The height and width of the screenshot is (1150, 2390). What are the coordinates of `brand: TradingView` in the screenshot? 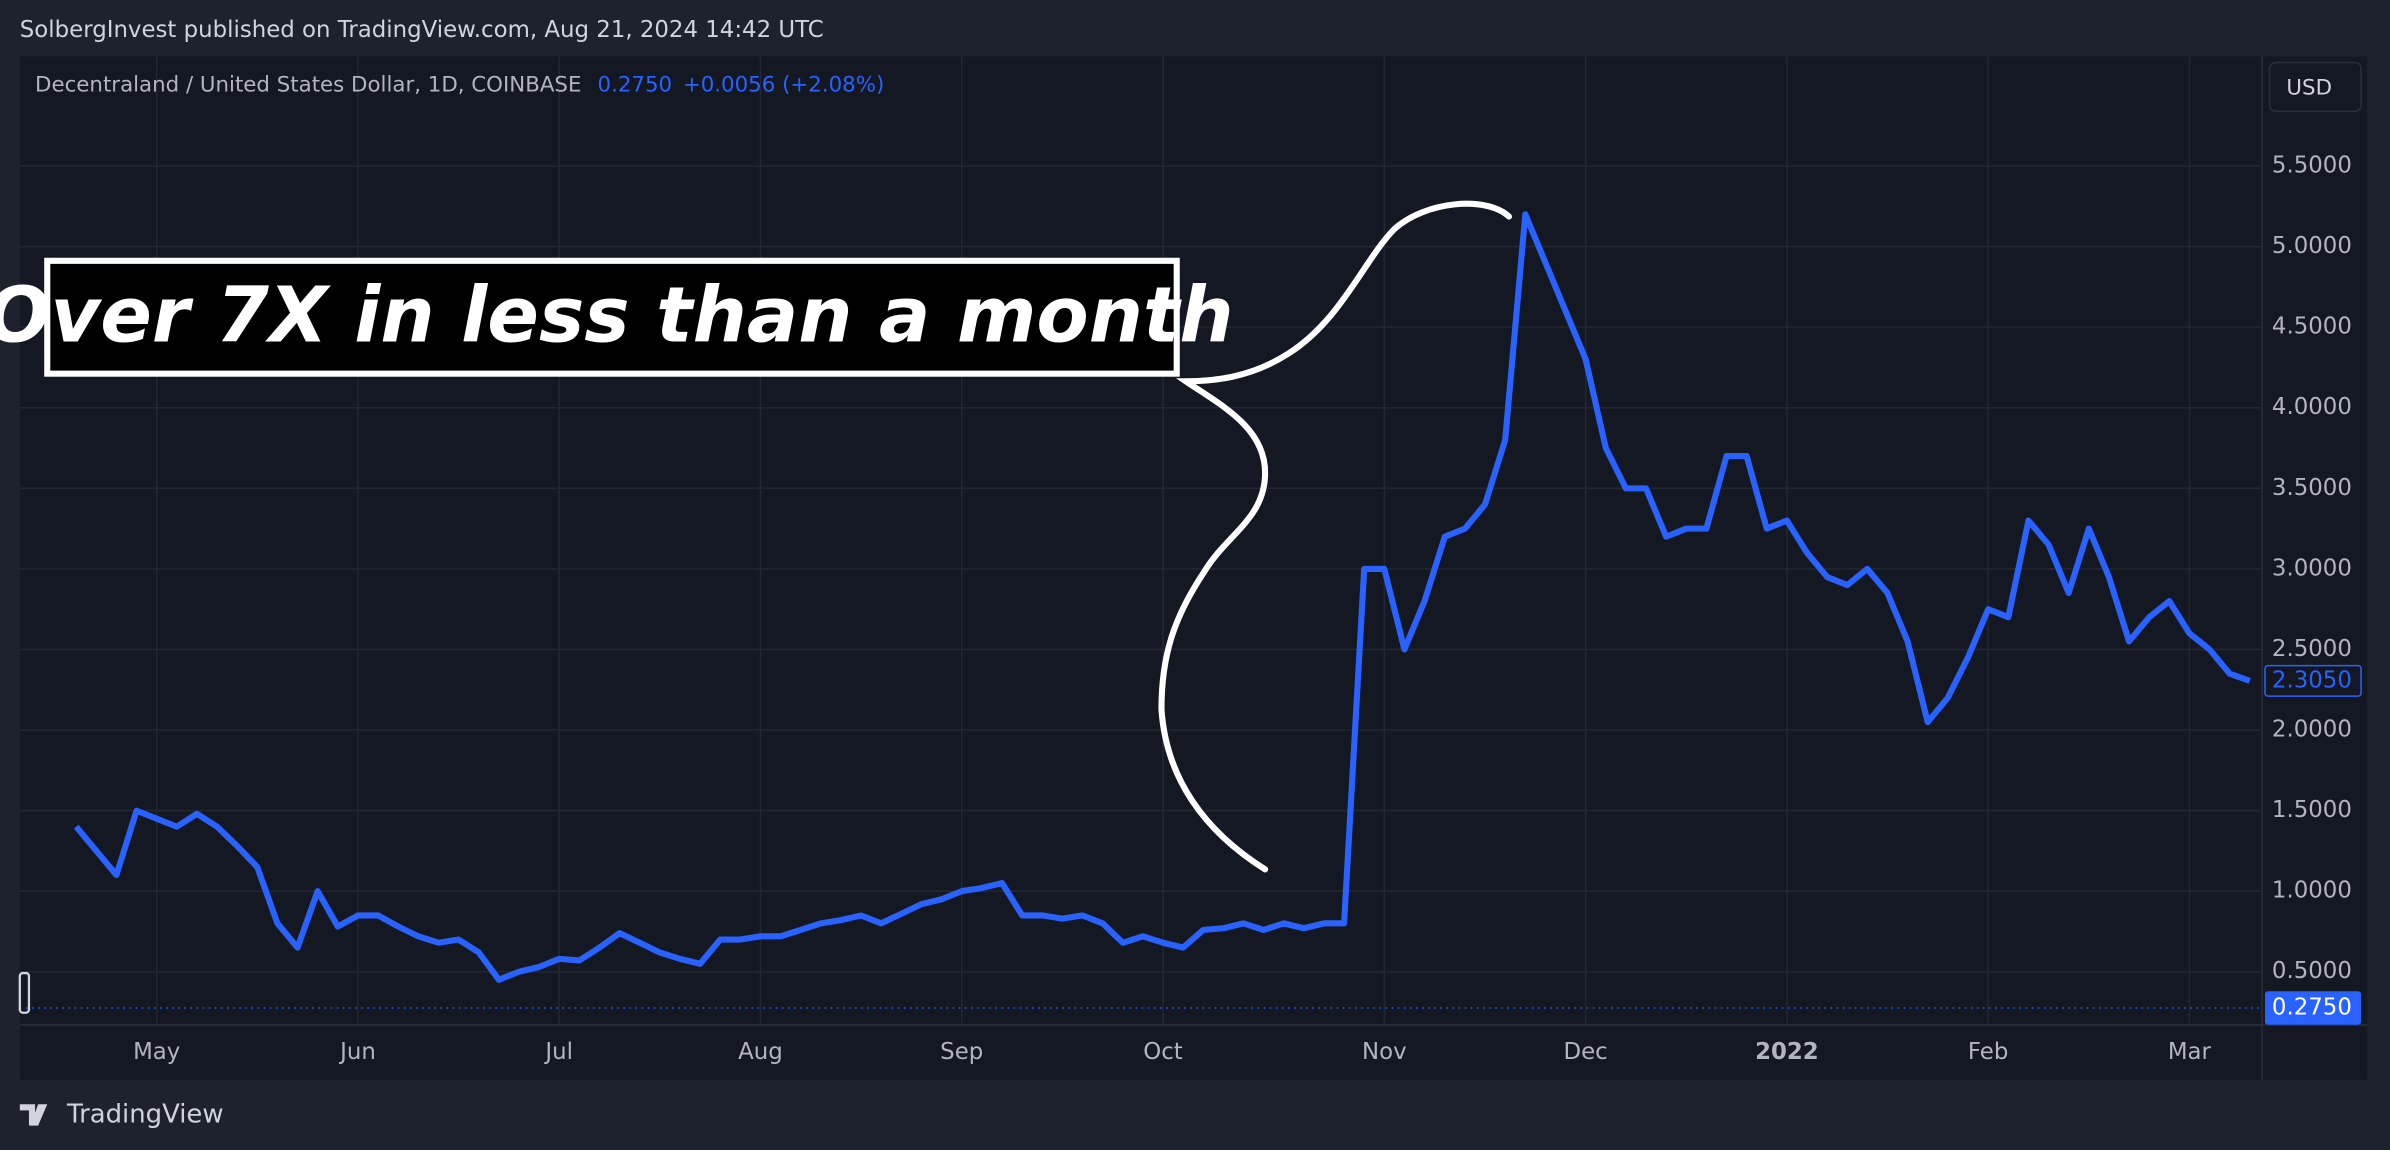 It's located at (144, 1114).